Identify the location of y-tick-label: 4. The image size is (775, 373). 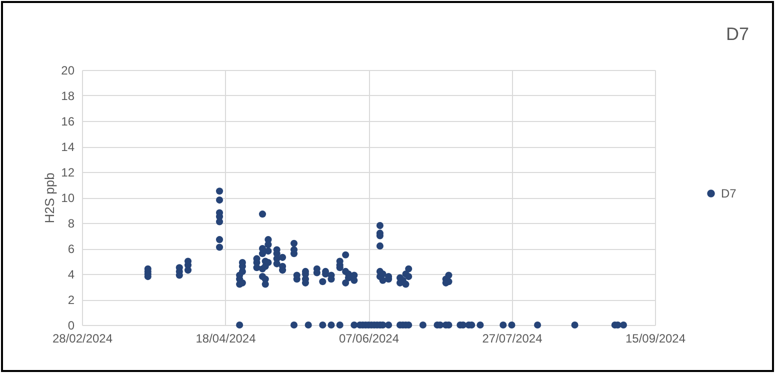
(71, 275).